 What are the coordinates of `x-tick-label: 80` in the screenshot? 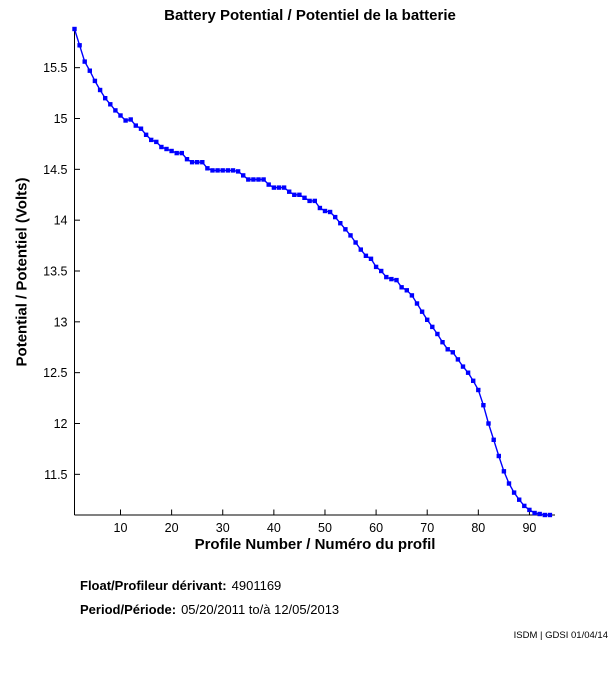 It's located at (478, 528).